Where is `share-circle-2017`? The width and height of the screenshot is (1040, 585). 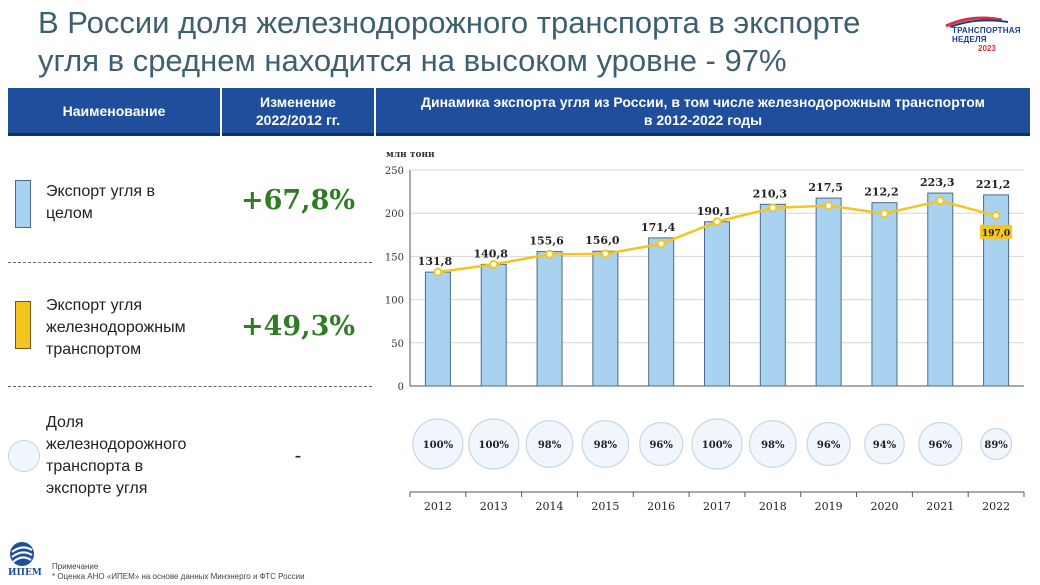 share-circle-2017 is located at coordinates (717, 444).